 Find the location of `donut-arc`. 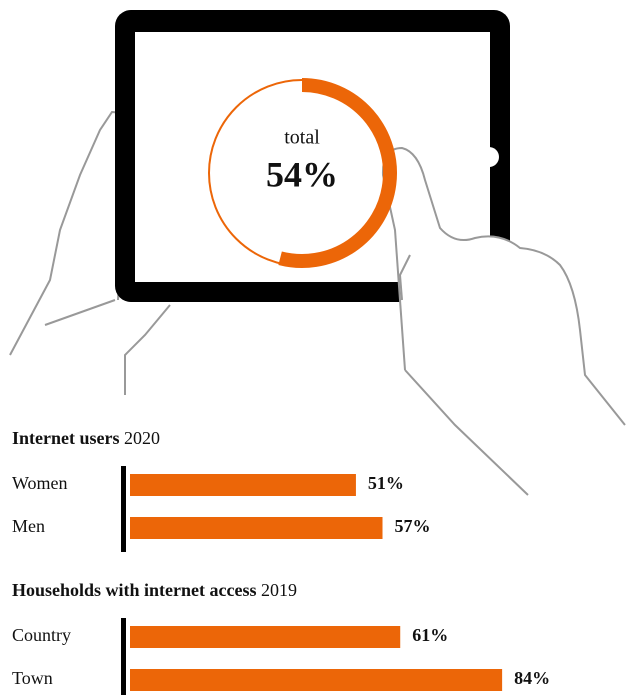

donut-arc is located at coordinates (337, 173).